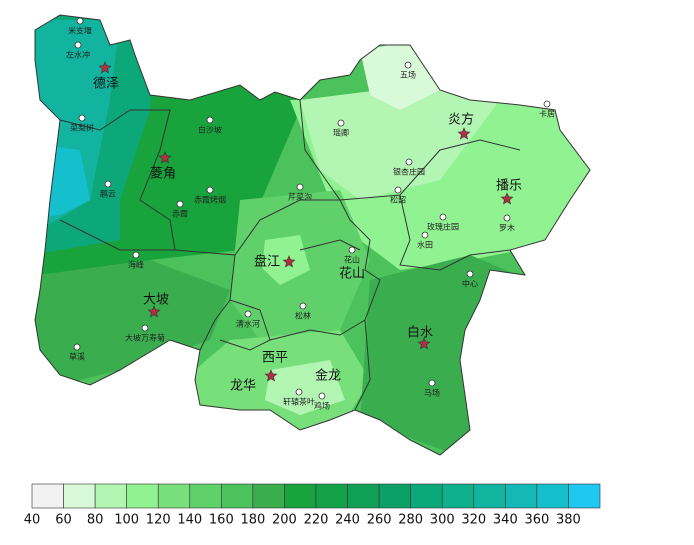 The width and height of the screenshot is (694, 545). Describe the element at coordinates (507, 228) in the screenshot. I see `place-label: 罗木` at that location.